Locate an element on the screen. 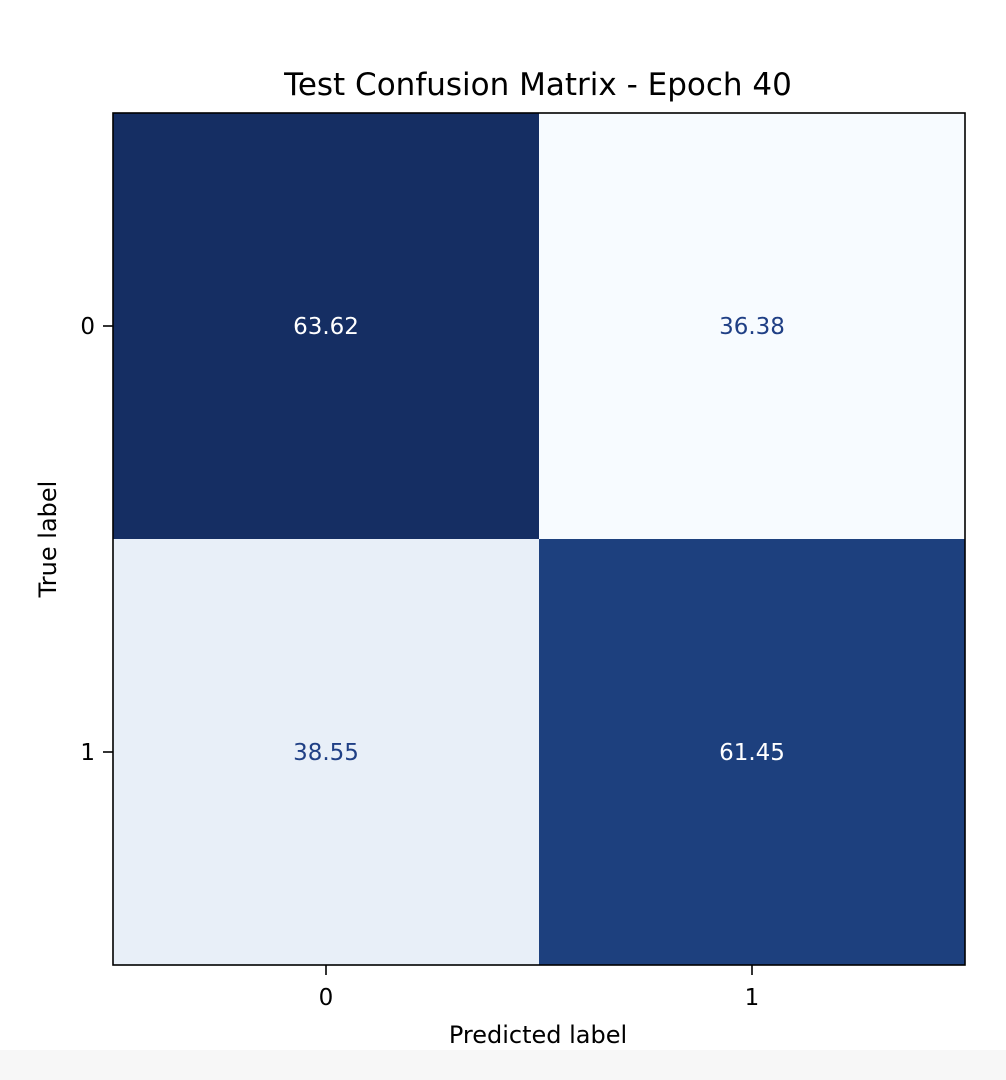  cell-value-label-r1-c0: 38.55 is located at coordinates (326, 753).